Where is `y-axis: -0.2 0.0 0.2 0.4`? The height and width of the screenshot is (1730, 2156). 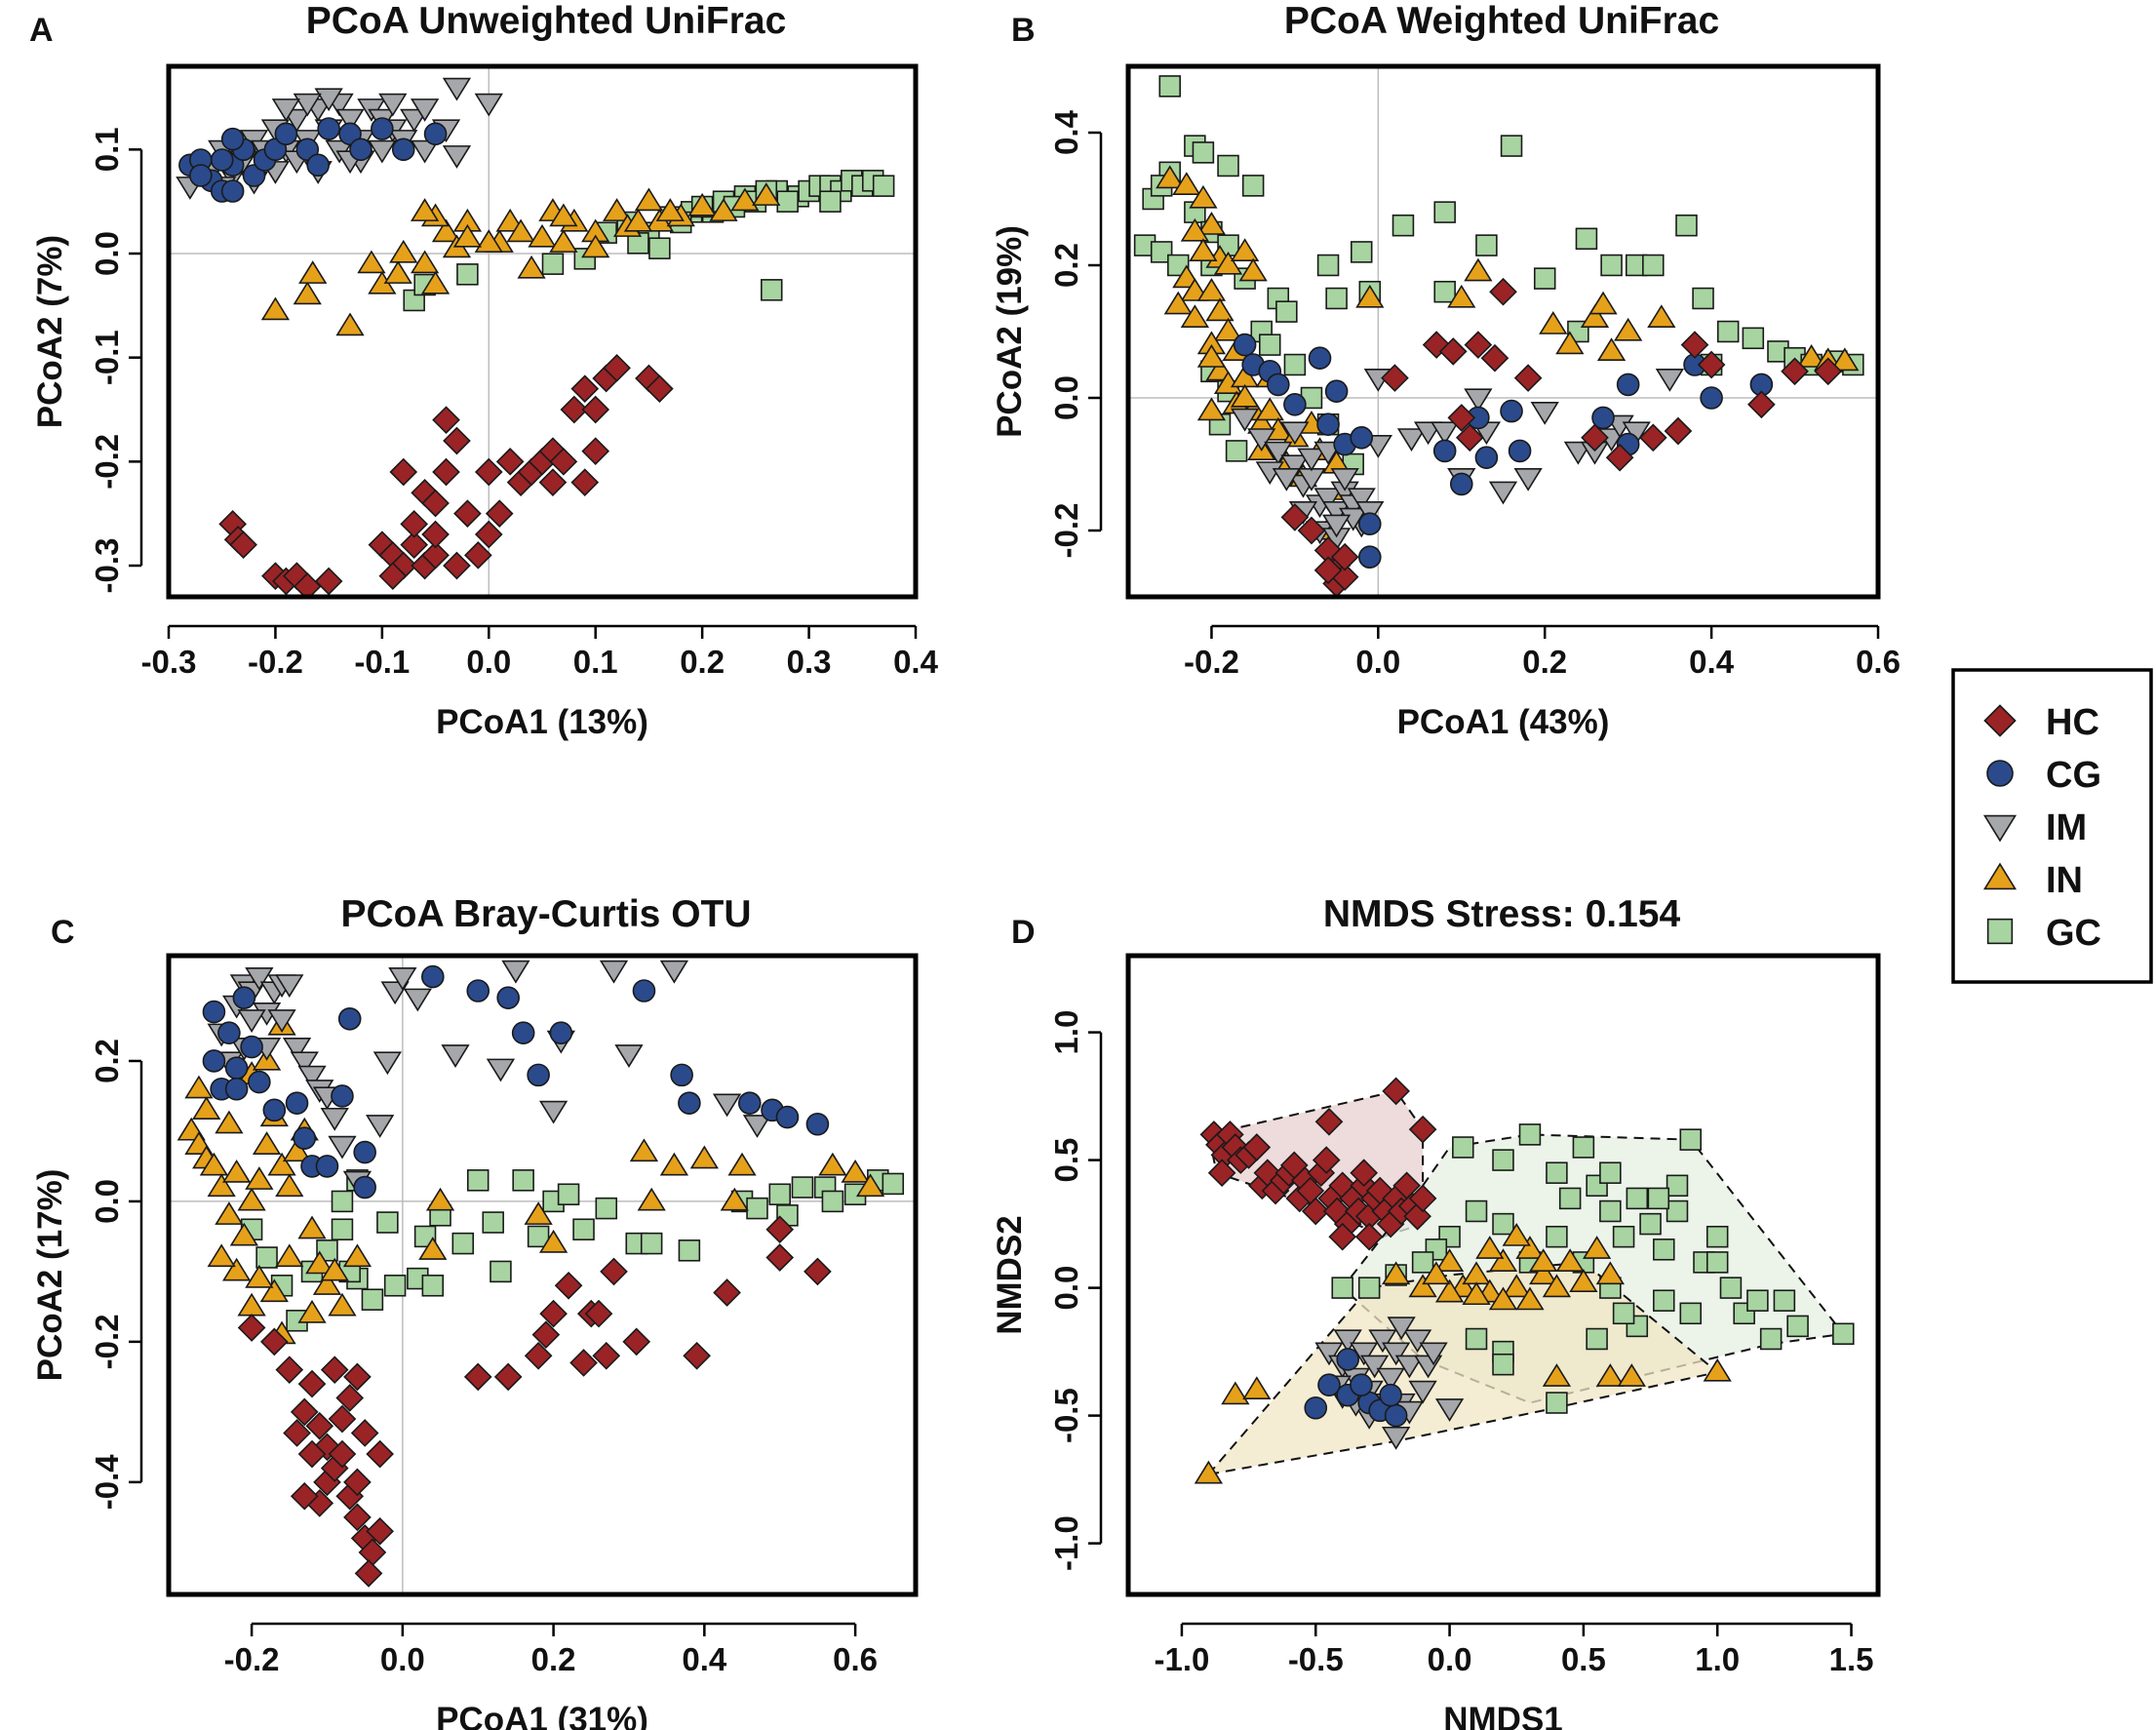 y-axis: -0.2 0.0 0.2 0.4 is located at coordinates (1075, 334).